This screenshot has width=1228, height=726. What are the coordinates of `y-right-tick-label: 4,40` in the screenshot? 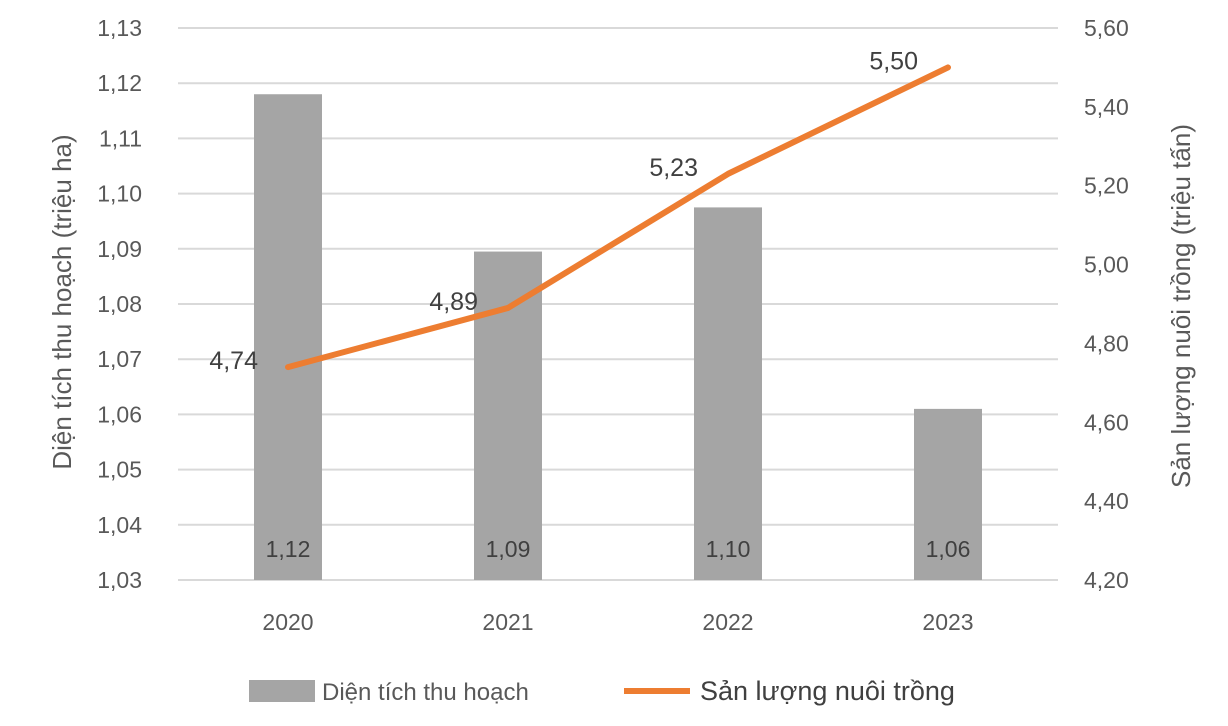 It's located at (1106, 501).